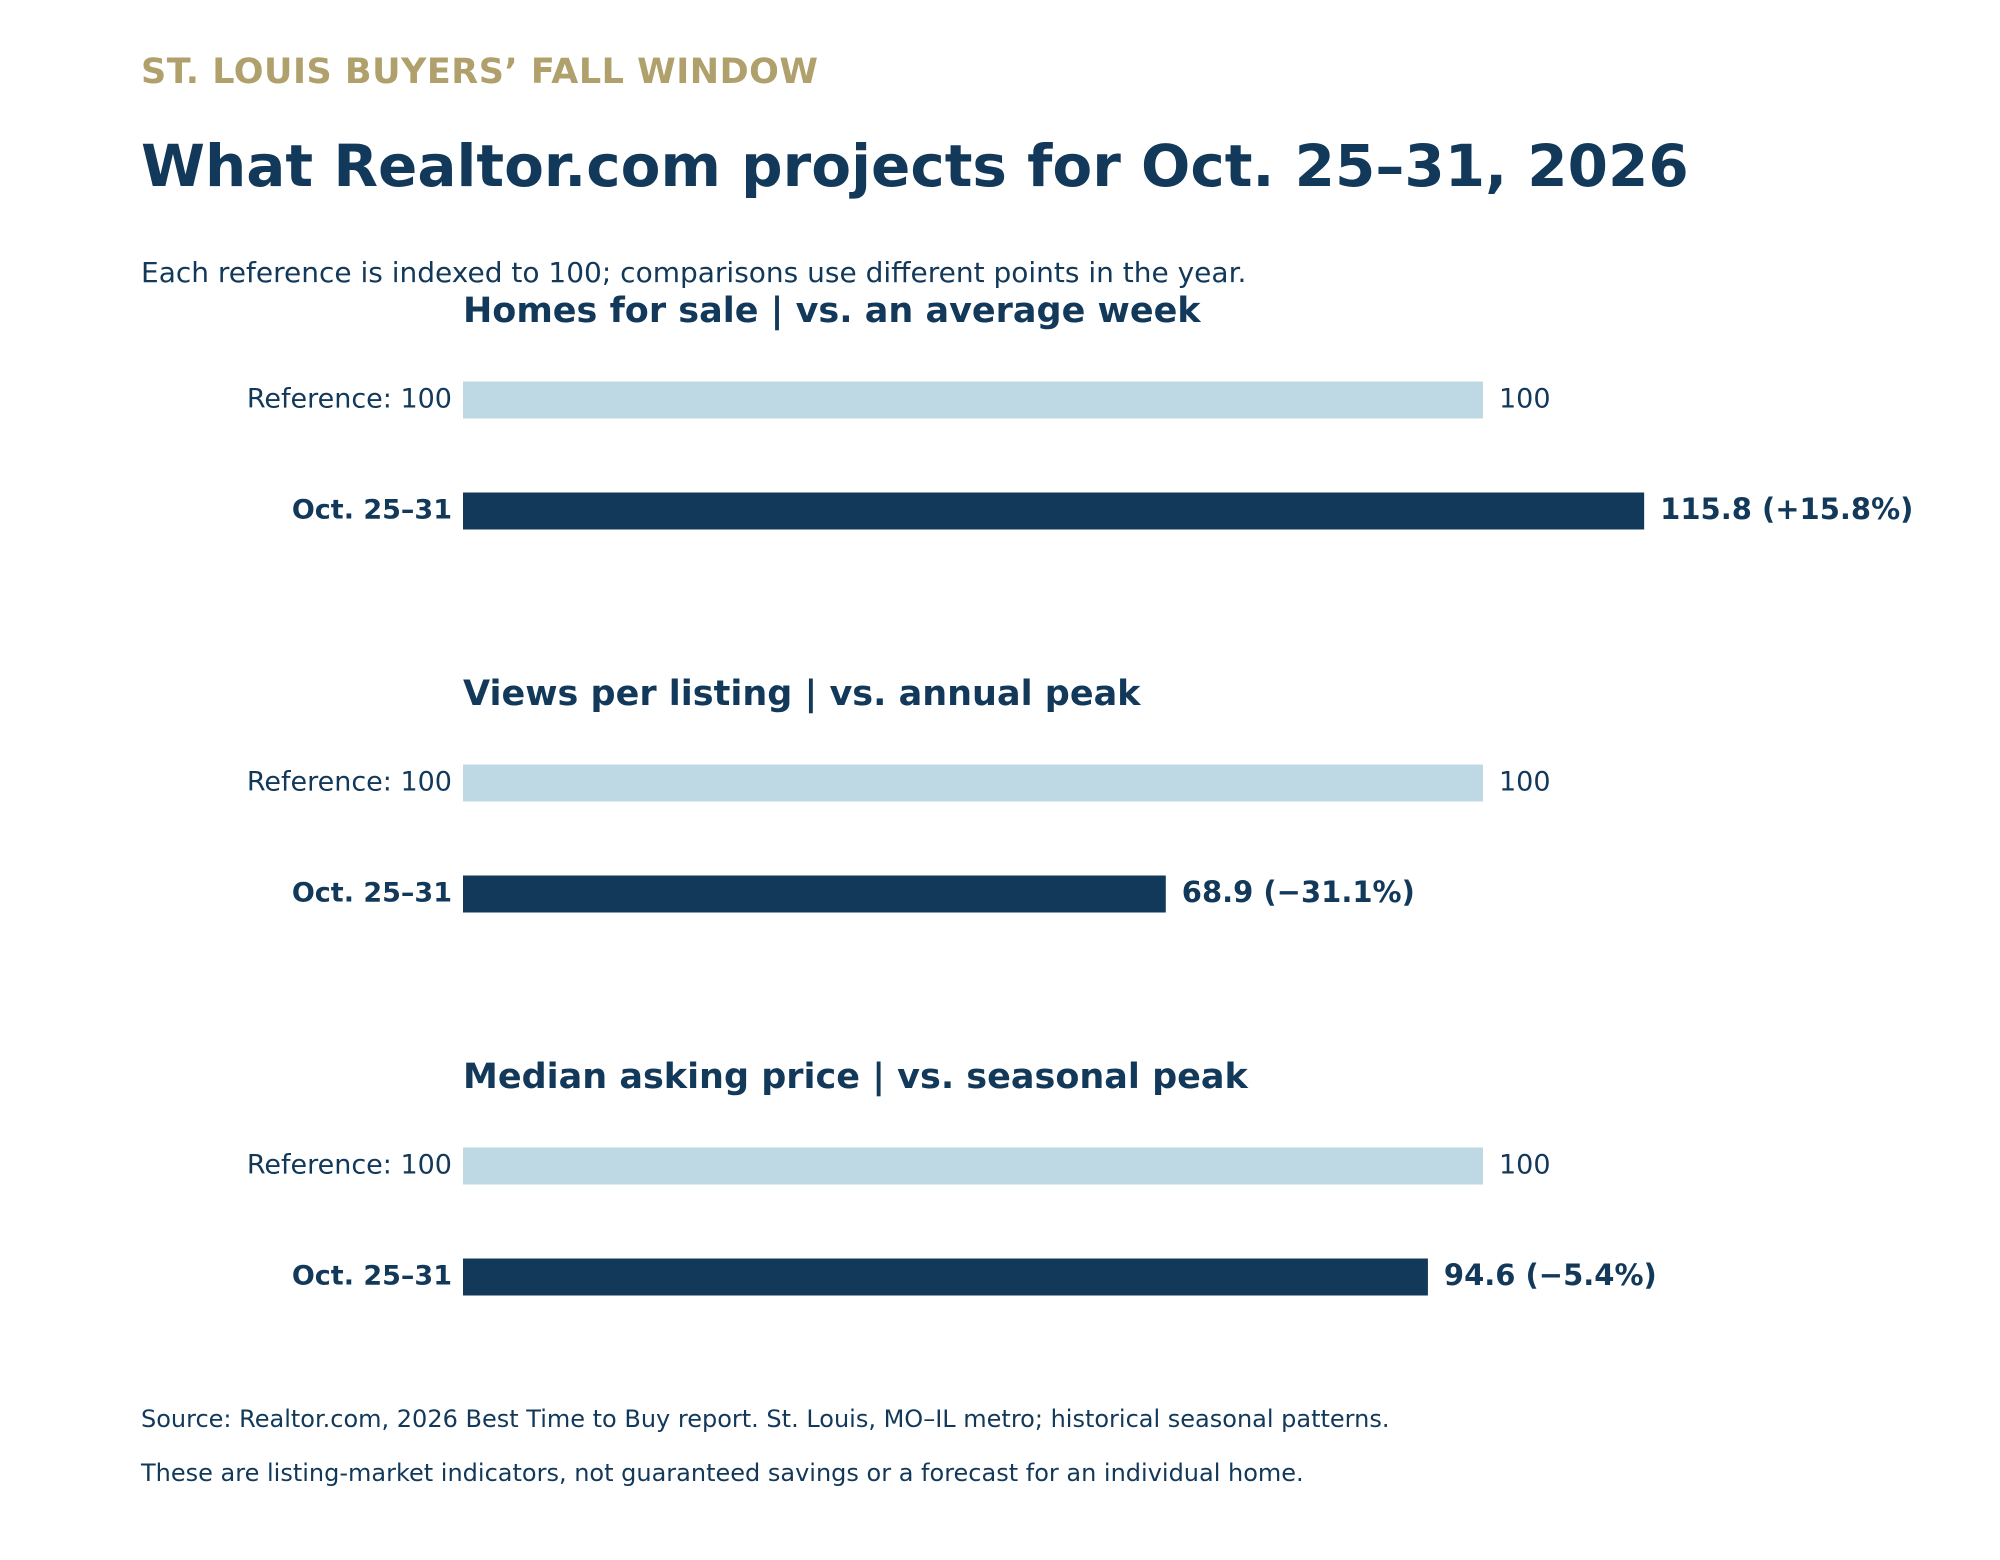 The width and height of the screenshot is (2000, 1560). Describe the element at coordinates (1786, 509) in the screenshot. I see `value-label: 115.8 (+15.8%)` at that location.